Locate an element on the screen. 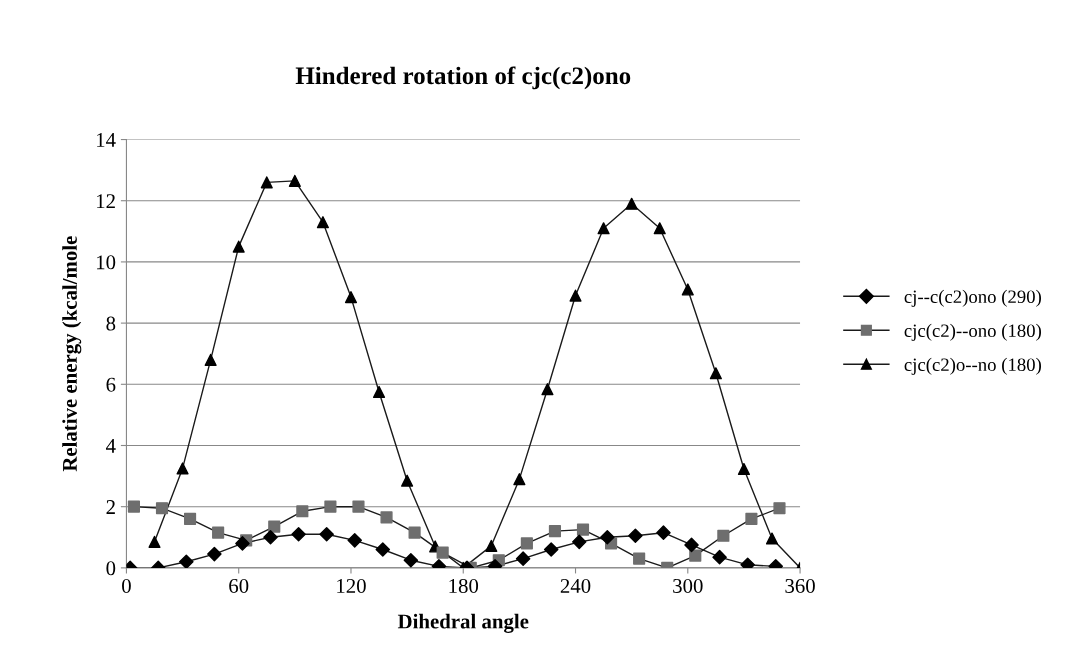  x-tick-label: 0 is located at coordinates (126, 585).